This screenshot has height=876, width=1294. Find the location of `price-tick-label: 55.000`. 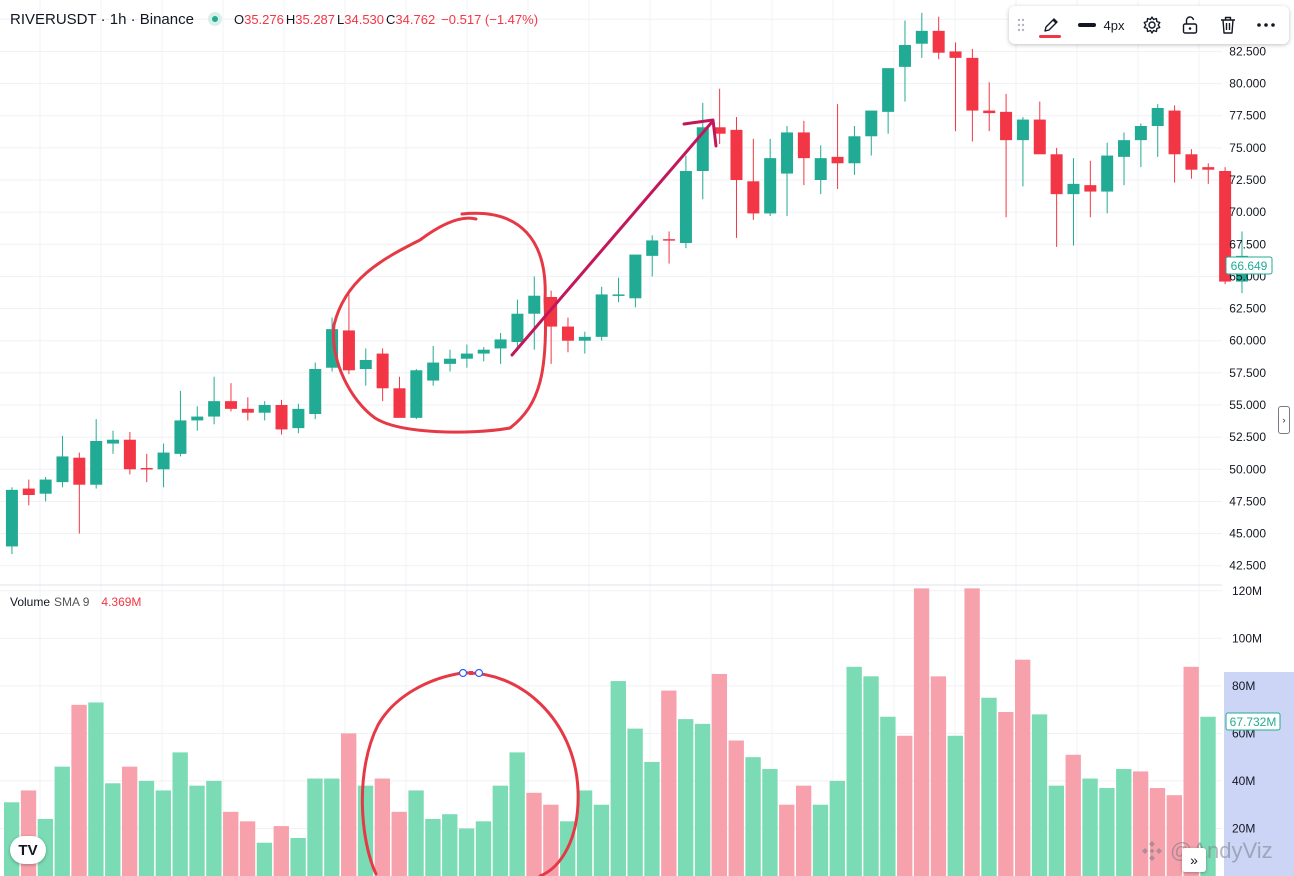

price-tick-label: 55.000 is located at coordinates (1247, 405).